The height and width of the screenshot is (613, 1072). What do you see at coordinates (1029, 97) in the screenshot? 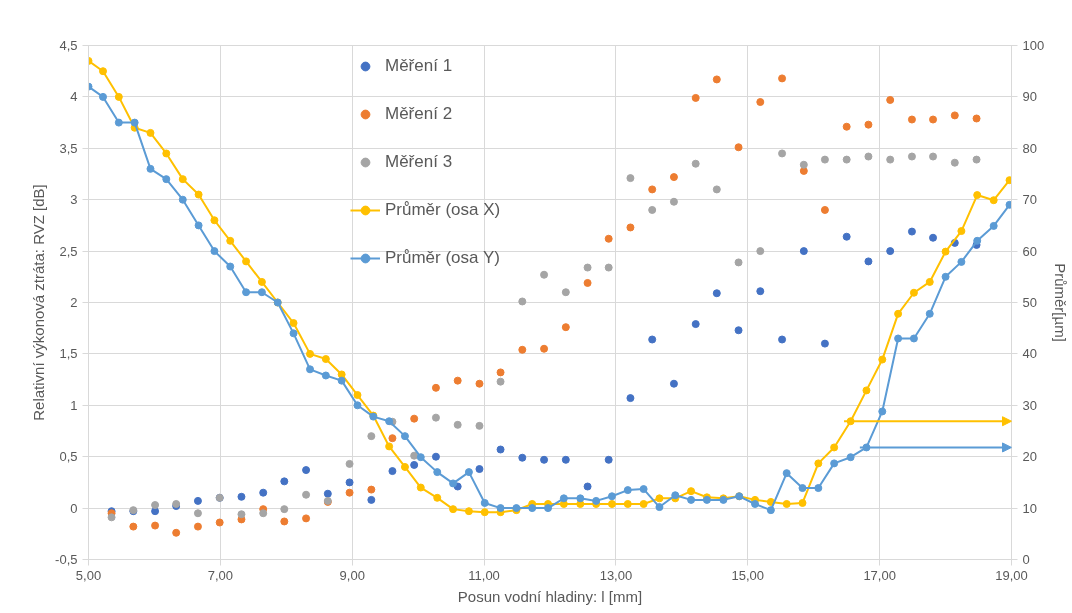
I see `y2-tick-label: 90` at bounding box center [1029, 97].